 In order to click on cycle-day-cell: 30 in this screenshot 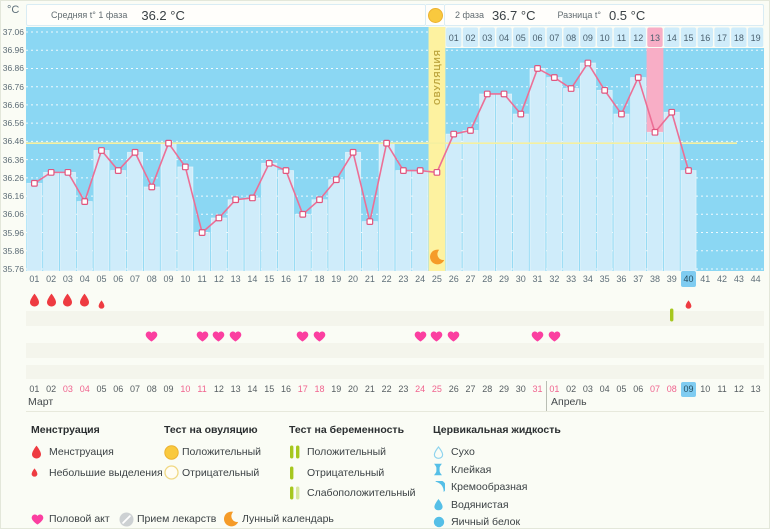, I will do `click(520, 279)`.